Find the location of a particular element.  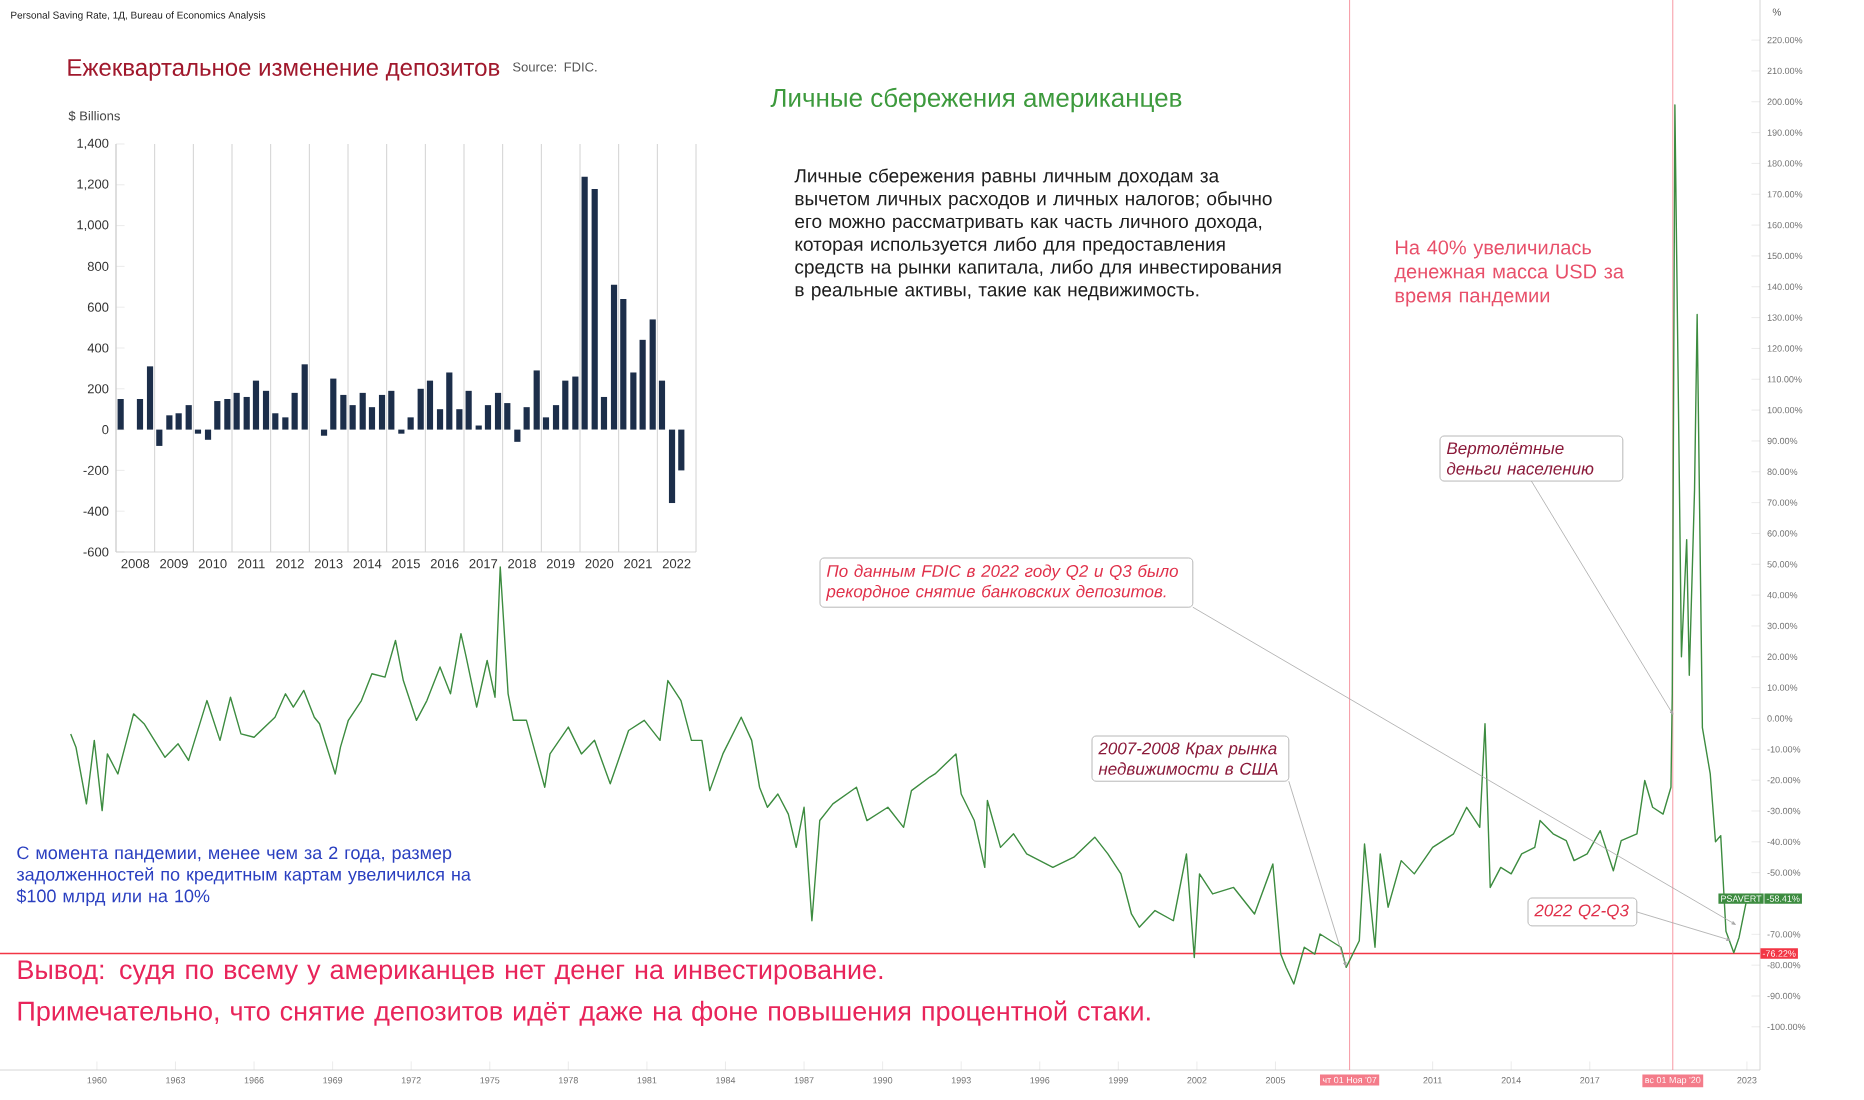

annotation: Личные сбережения равны личным доходам за вычетом личных расходов и личных налогов; обычно его можно рассматривать как часть личного дохода, которая используется либо для предоставления средств на рынки капитала, либо для инвестирования в реальные активы, такие как недвижимость. is located at coordinates (1037, 234).